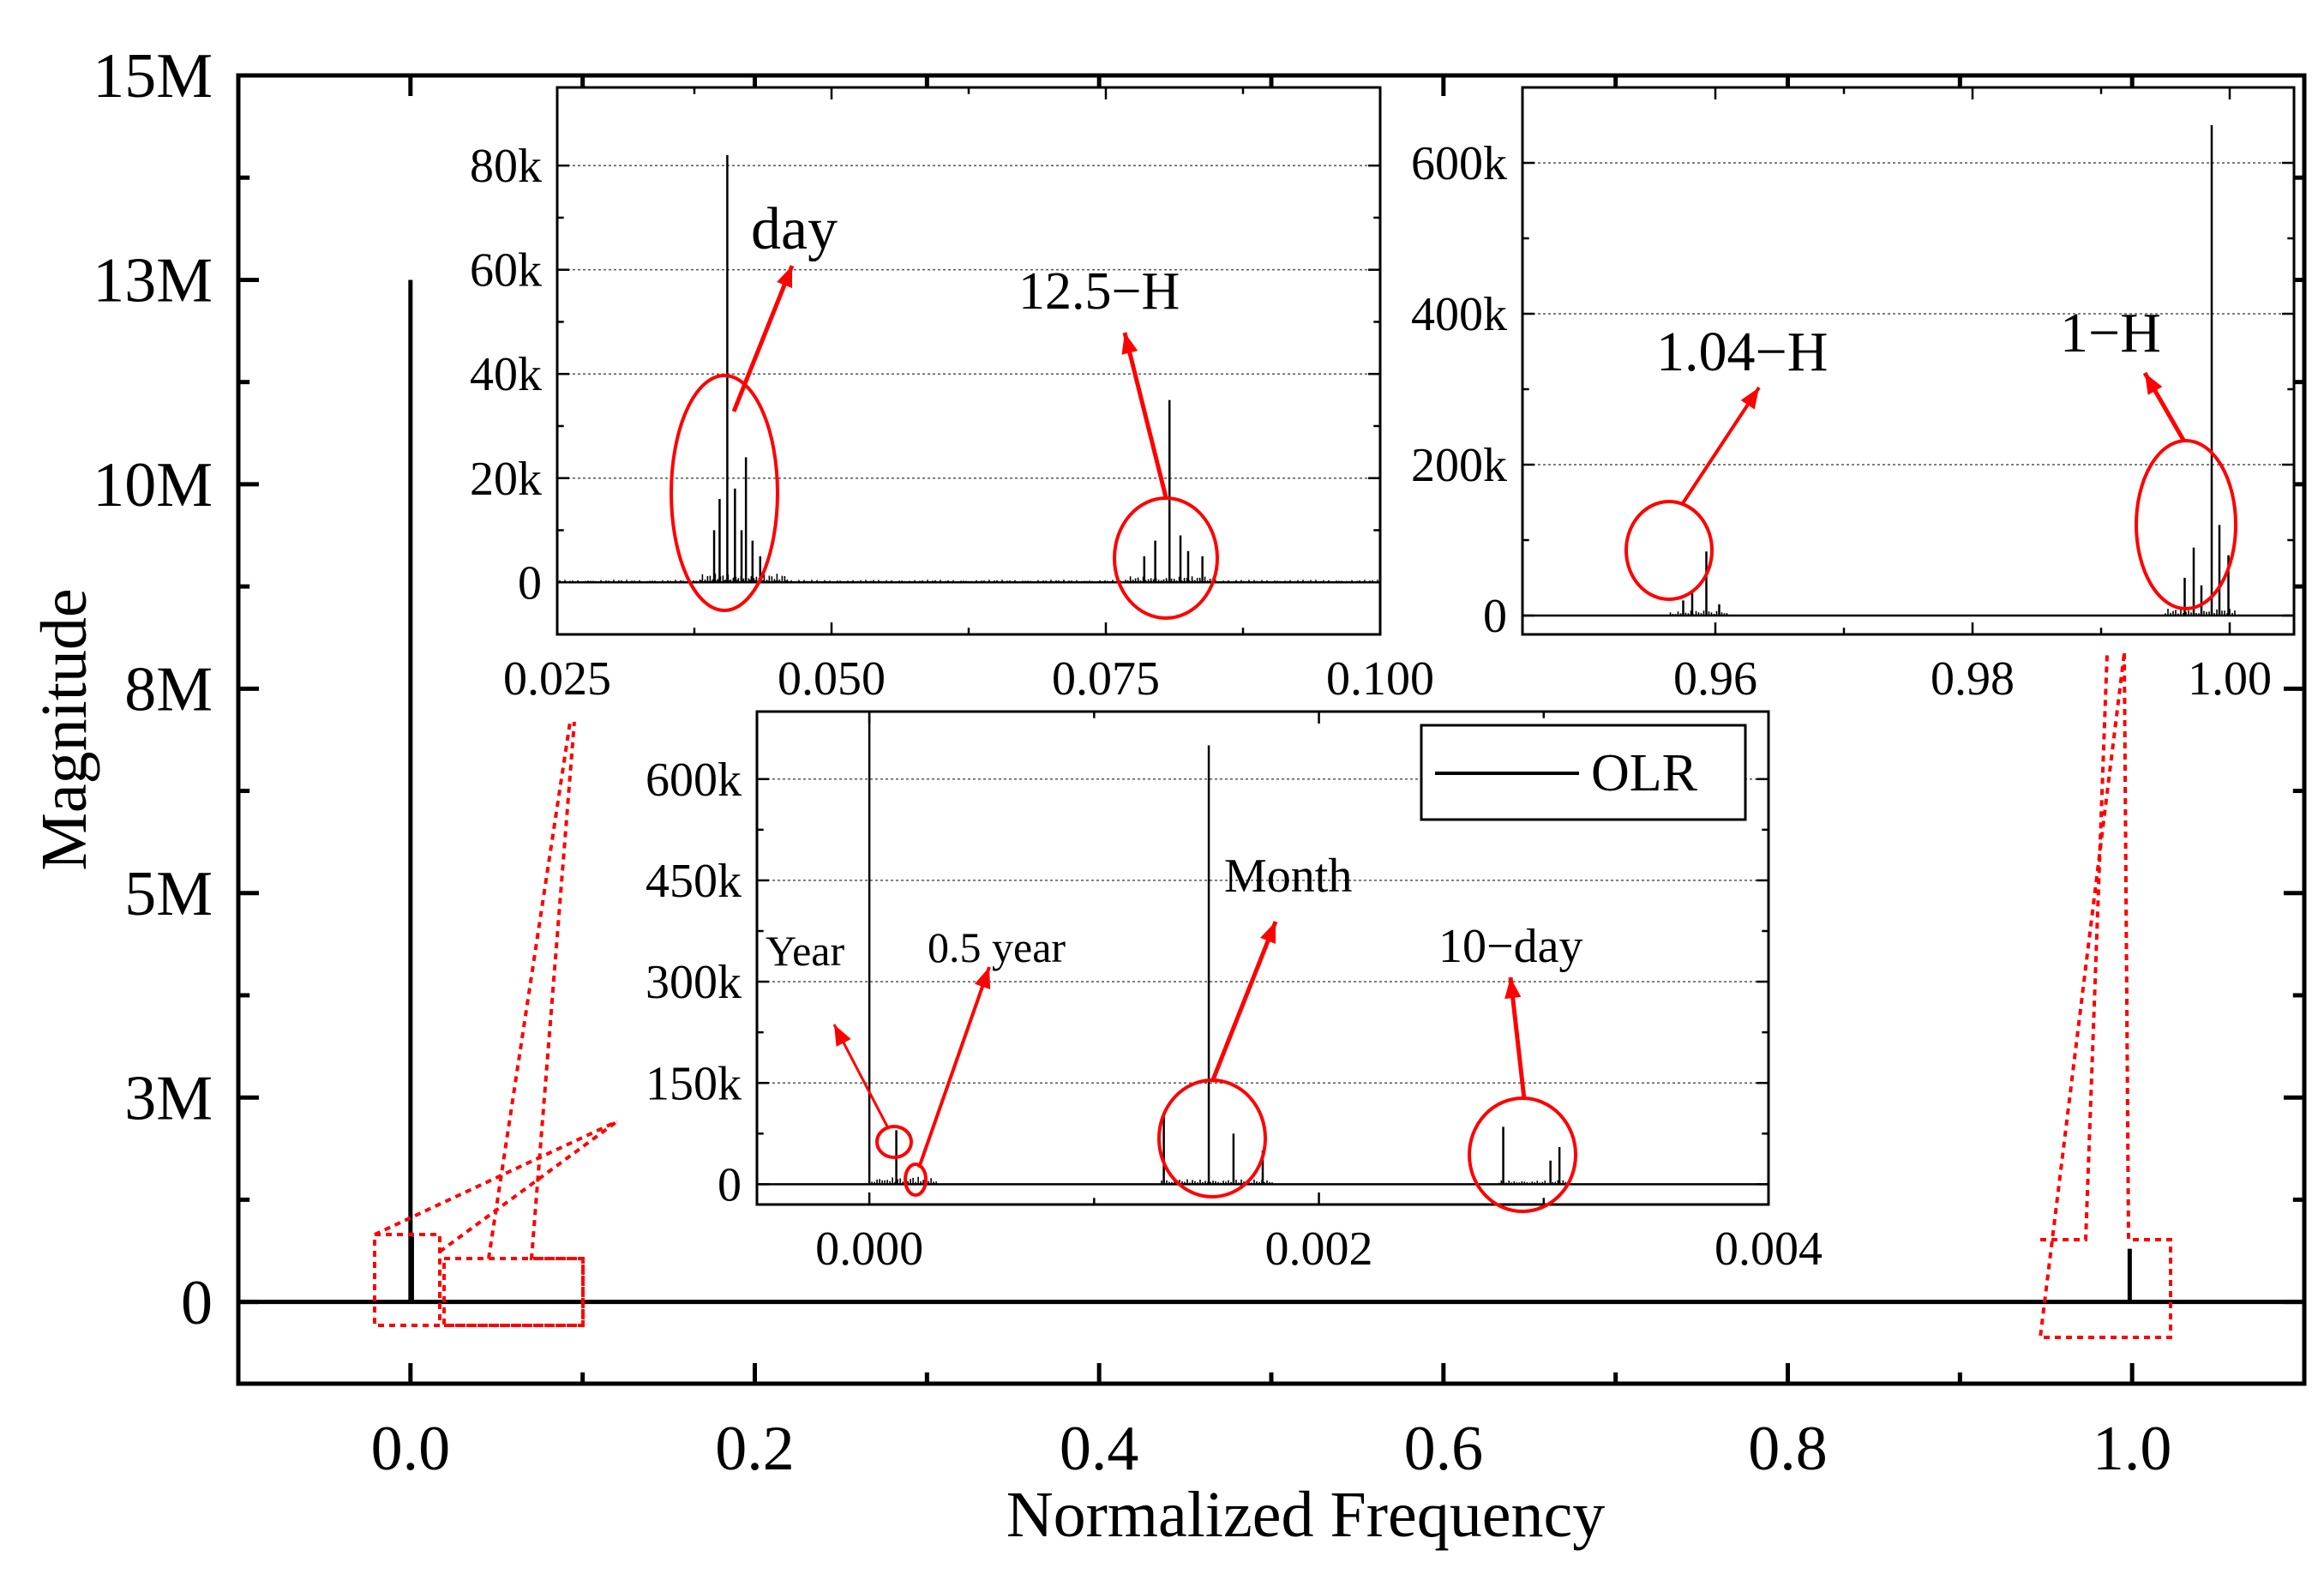  What do you see at coordinates (506, 375) in the screenshot?
I see `inset-mid-ytick-label-2: 40k` at bounding box center [506, 375].